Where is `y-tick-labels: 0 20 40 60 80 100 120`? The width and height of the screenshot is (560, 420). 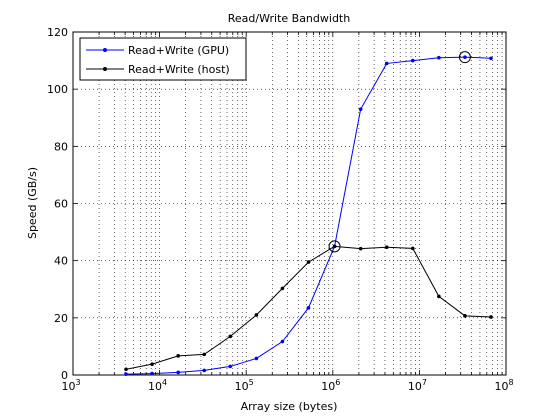
y-tick-labels: 0 20 40 60 80 100 120 is located at coordinates (57, 204).